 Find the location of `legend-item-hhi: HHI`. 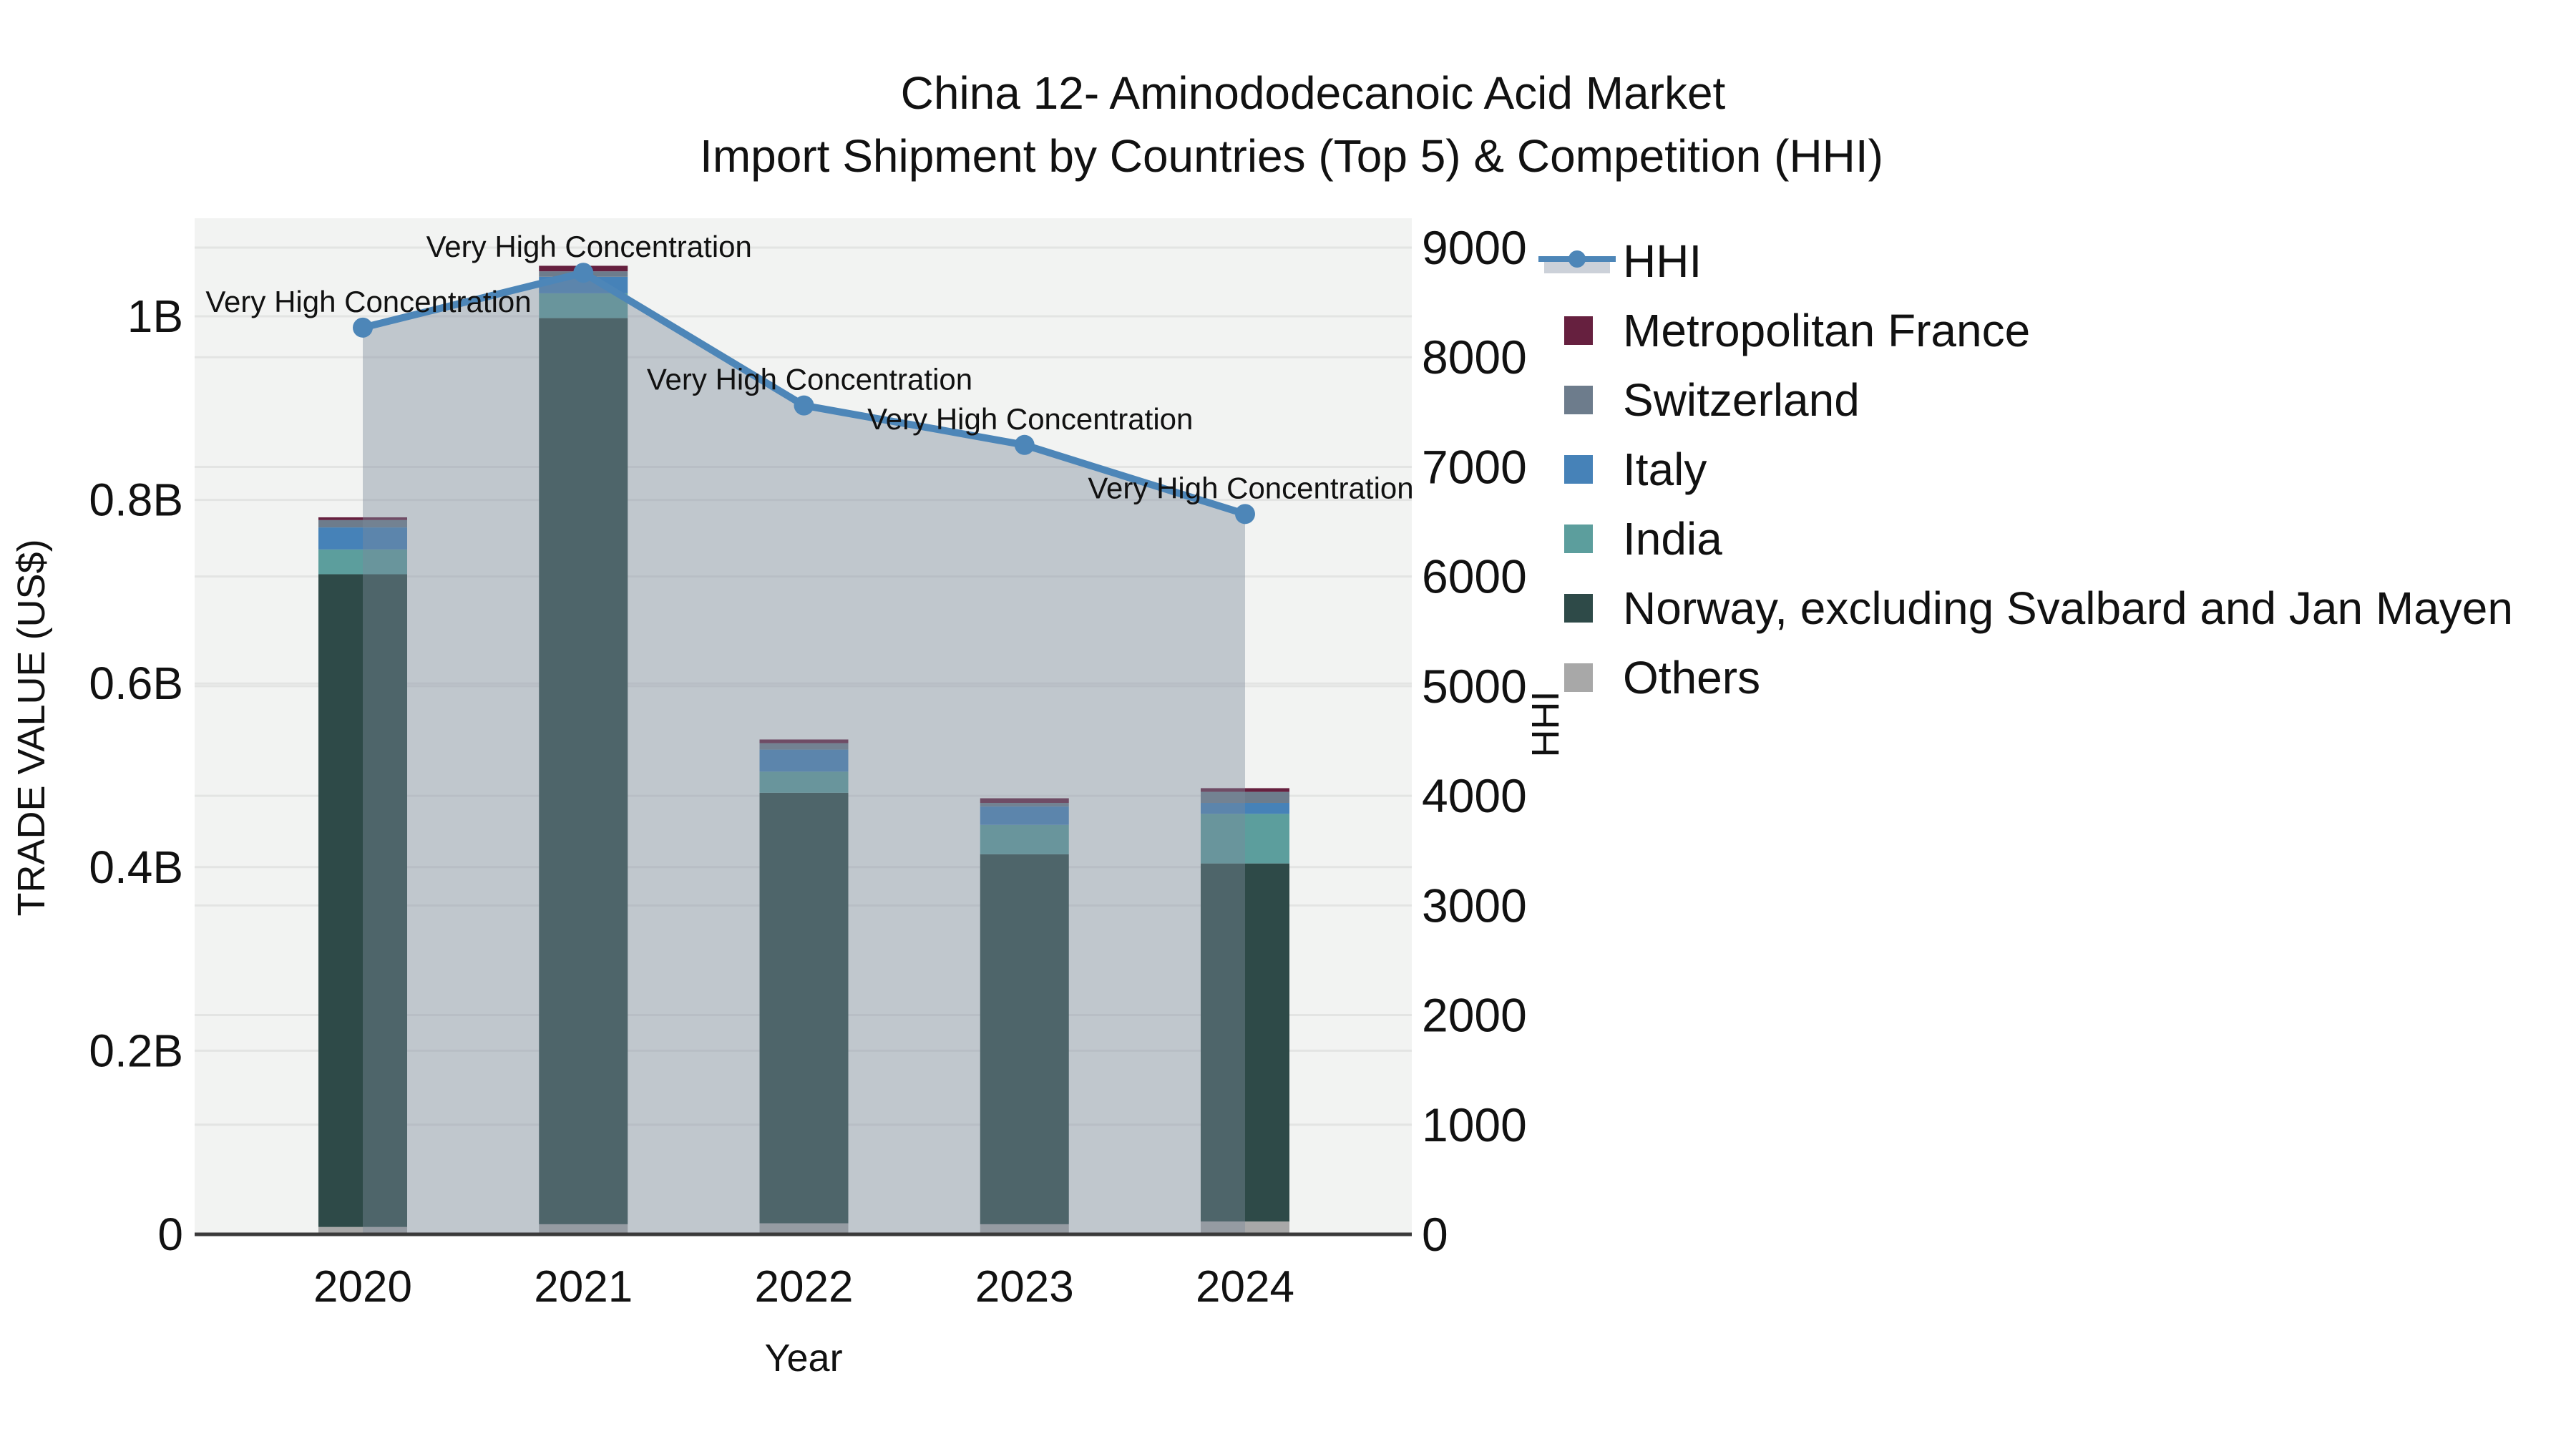

legend-item-hhi: HHI is located at coordinates (1620, 261).